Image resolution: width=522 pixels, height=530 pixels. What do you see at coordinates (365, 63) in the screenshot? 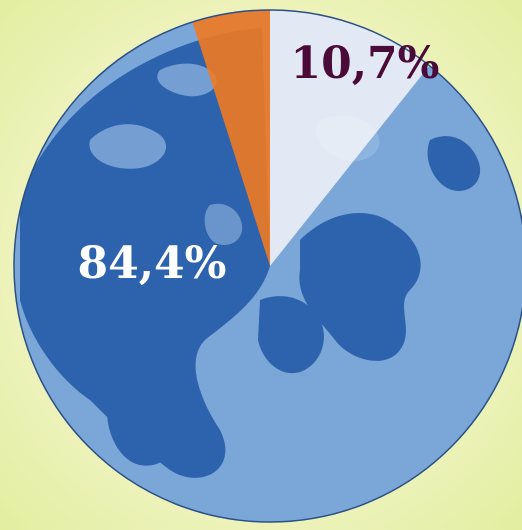
I see `slice-label-white: 10,7%` at bounding box center [365, 63].